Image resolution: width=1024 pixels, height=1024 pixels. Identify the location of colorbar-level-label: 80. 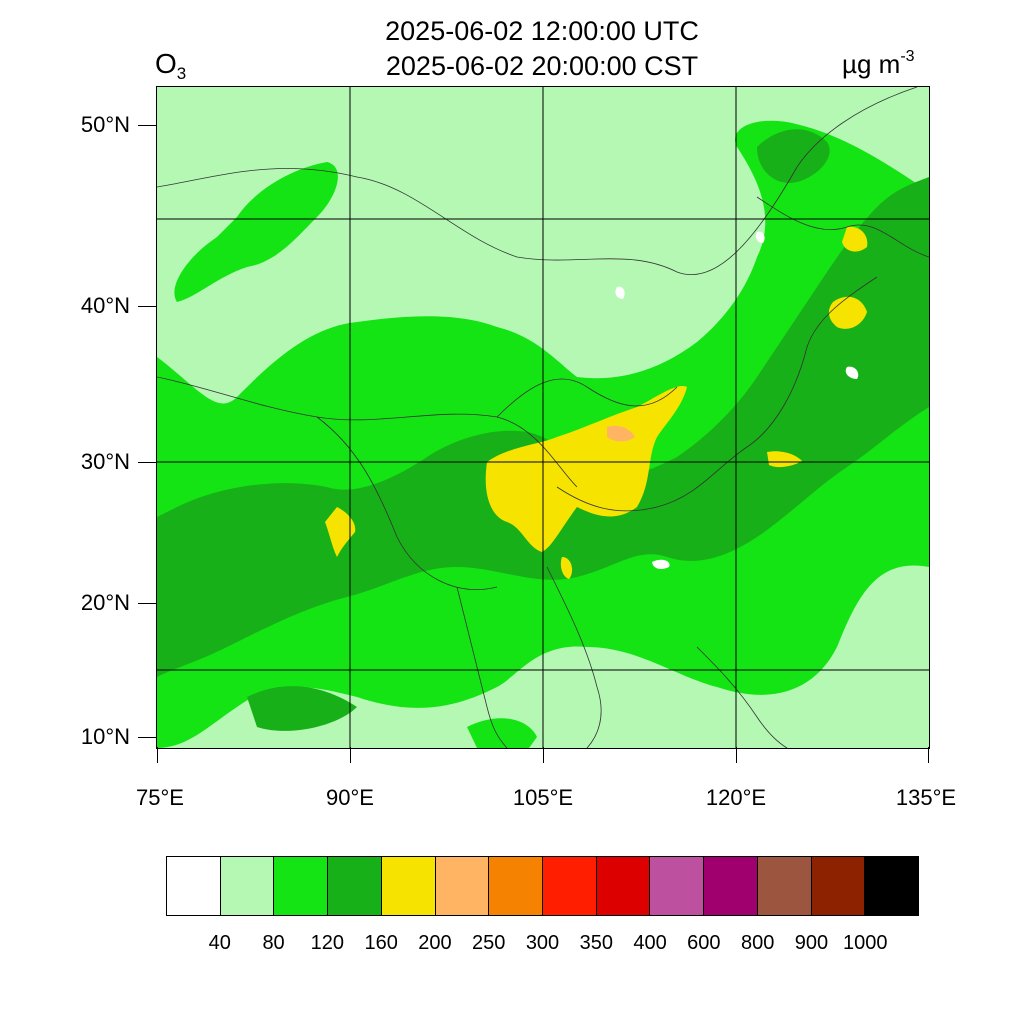
(273, 943).